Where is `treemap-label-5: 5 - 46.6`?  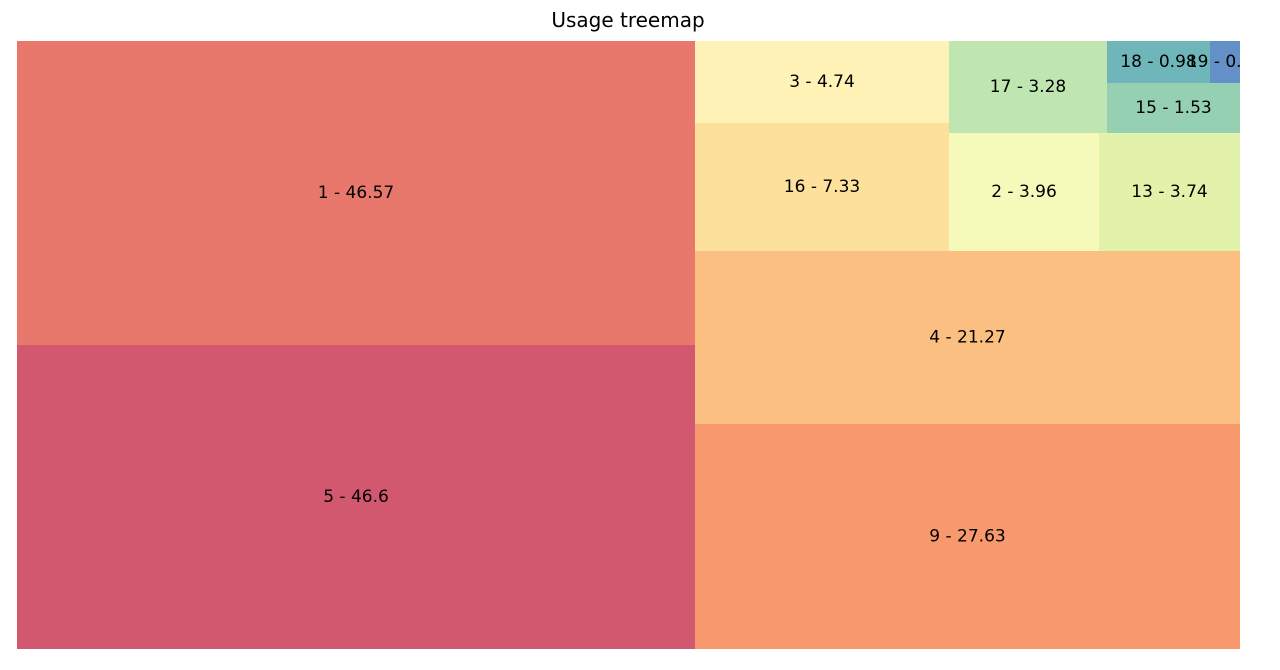 treemap-label-5: 5 - 46.6 is located at coordinates (356, 497).